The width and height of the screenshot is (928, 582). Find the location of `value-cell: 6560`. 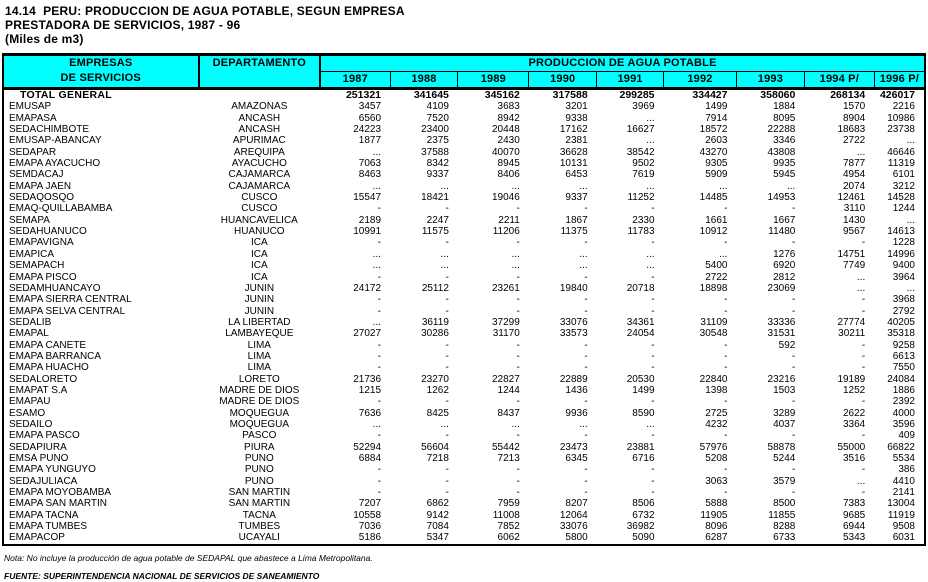

value-cell: 6560 is located at coordinates (370, 118).